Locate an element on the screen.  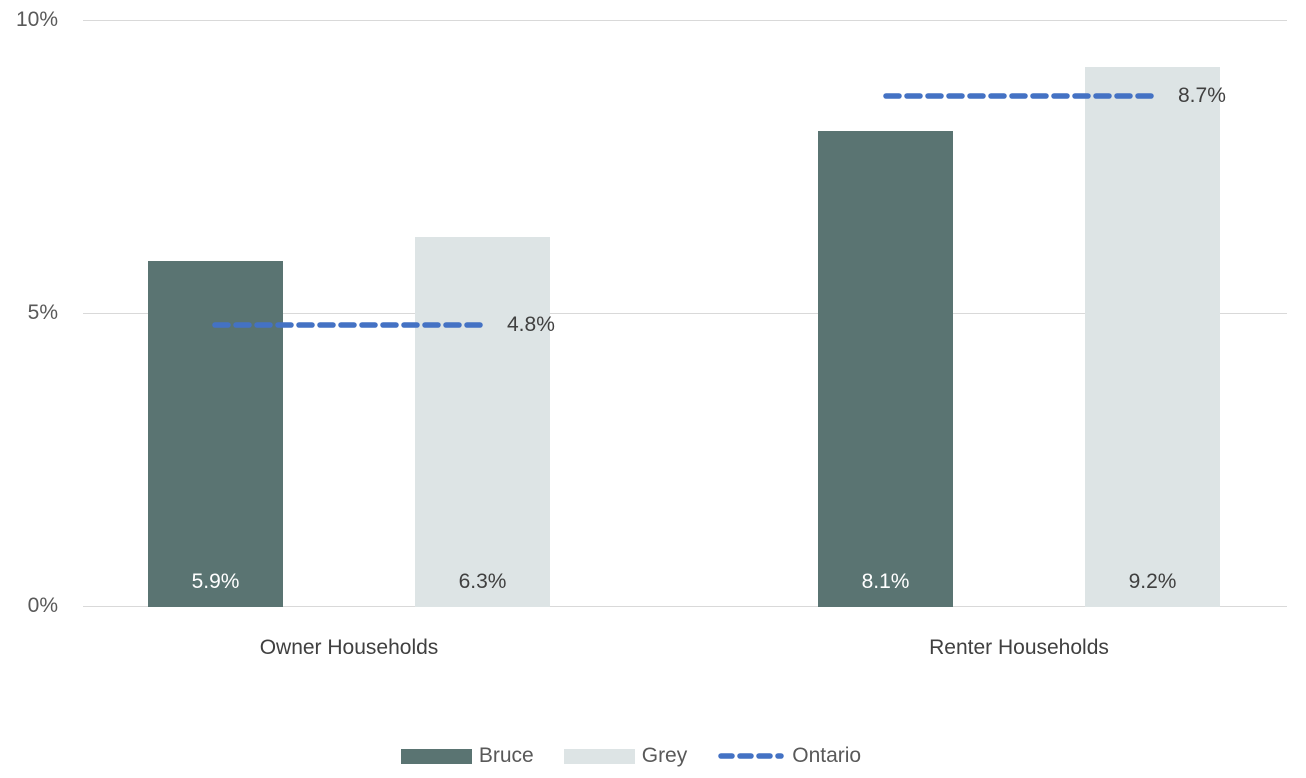
dashed-line-icon is located at coordinates (751, 756).